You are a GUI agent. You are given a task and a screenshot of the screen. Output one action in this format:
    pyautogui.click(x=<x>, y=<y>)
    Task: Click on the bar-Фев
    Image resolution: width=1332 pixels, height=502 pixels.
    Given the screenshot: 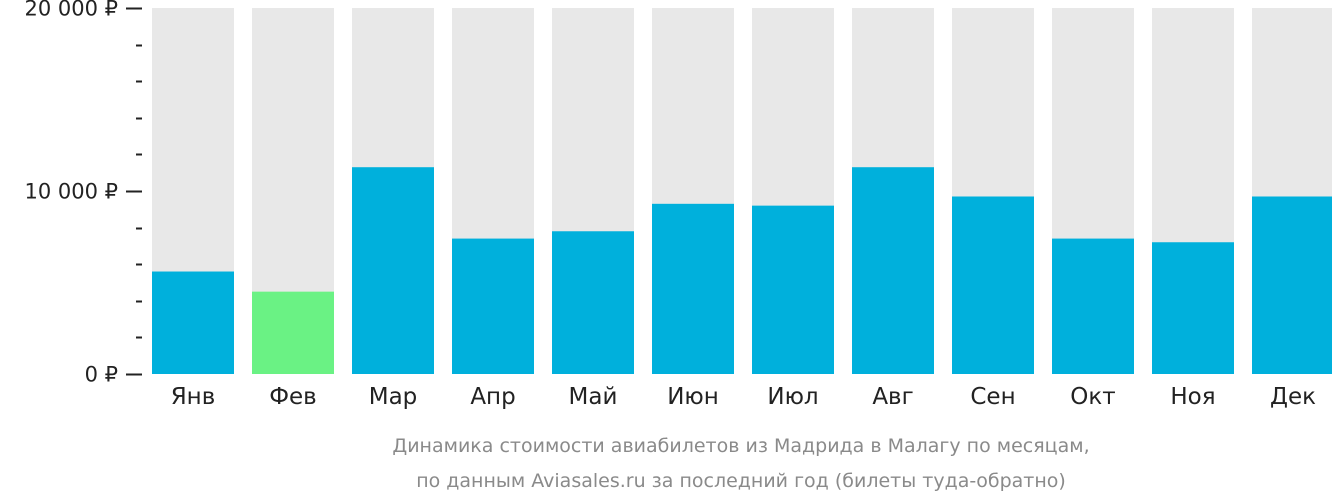 What is the action you would take?
    pyautogui.click(x=293, y=332)
    